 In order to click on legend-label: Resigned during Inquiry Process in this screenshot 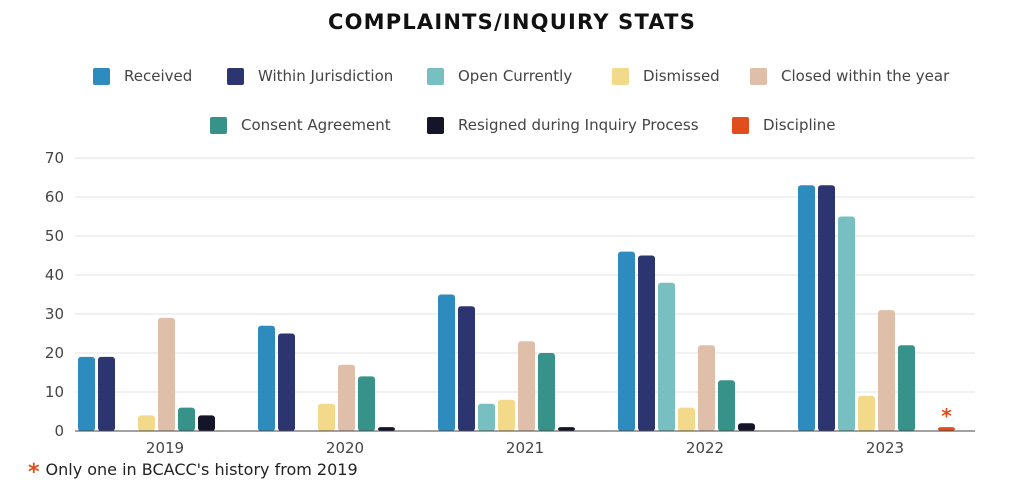, I will do `click(578, 125)`.